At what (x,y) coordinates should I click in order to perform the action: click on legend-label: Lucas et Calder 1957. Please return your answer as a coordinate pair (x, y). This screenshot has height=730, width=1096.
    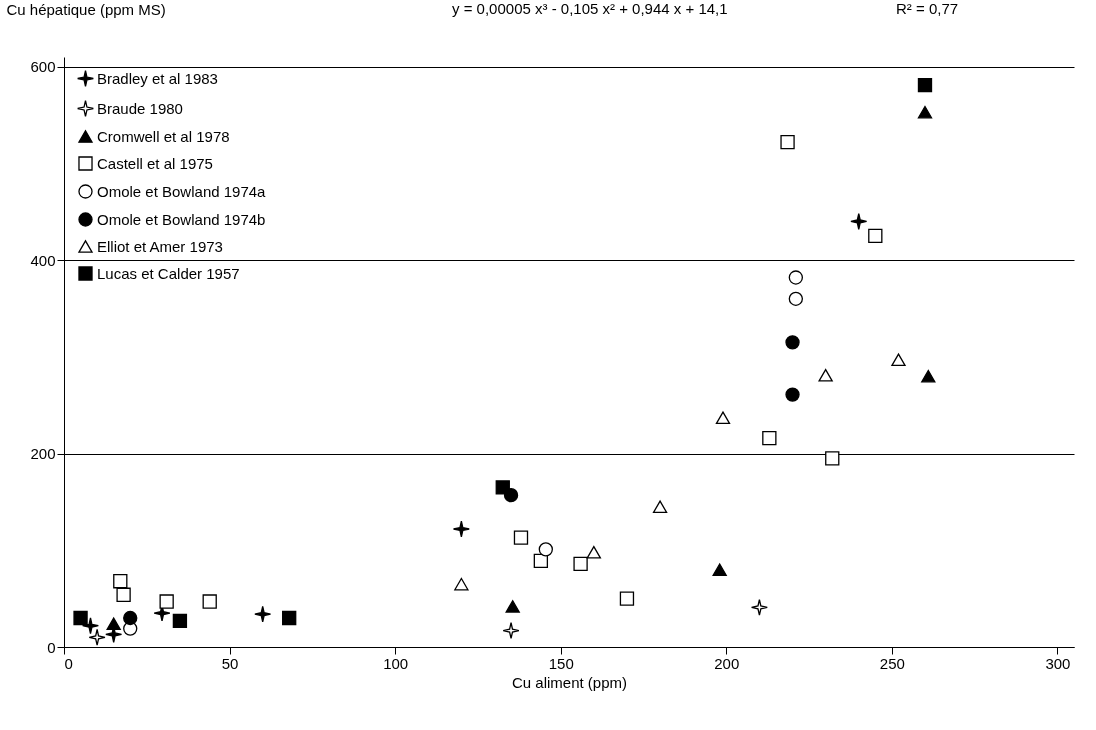
    Looking at the image, I should click on (168, 273).